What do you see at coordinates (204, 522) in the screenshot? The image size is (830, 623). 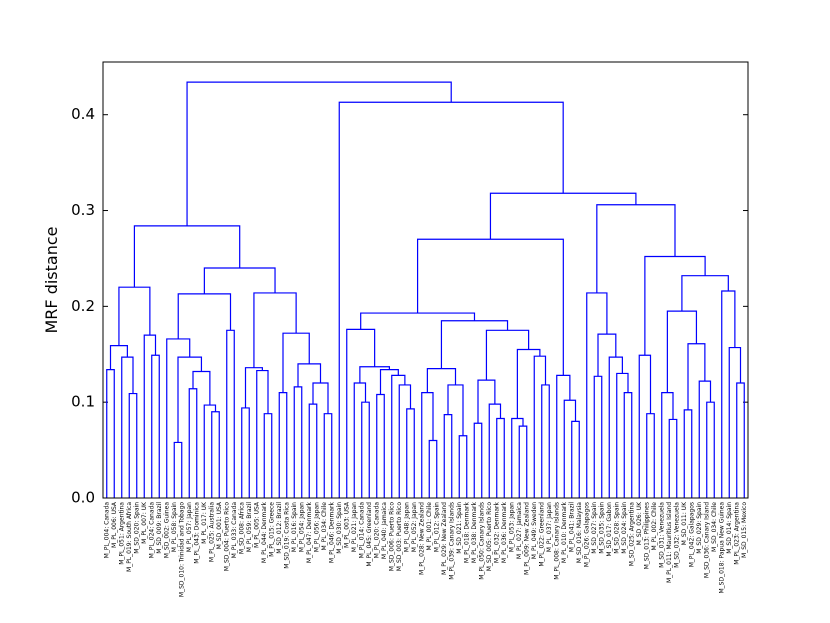 I see `leaf-label: M_PL_017: UK` at bounding box center [204, 522].